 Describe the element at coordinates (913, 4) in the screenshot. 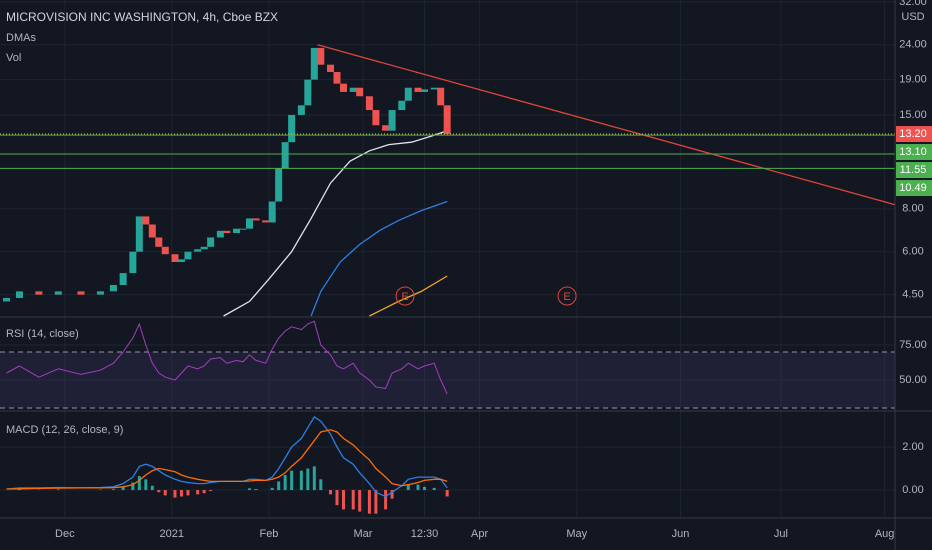

I see `y-tick-label: 32.00` at that location.